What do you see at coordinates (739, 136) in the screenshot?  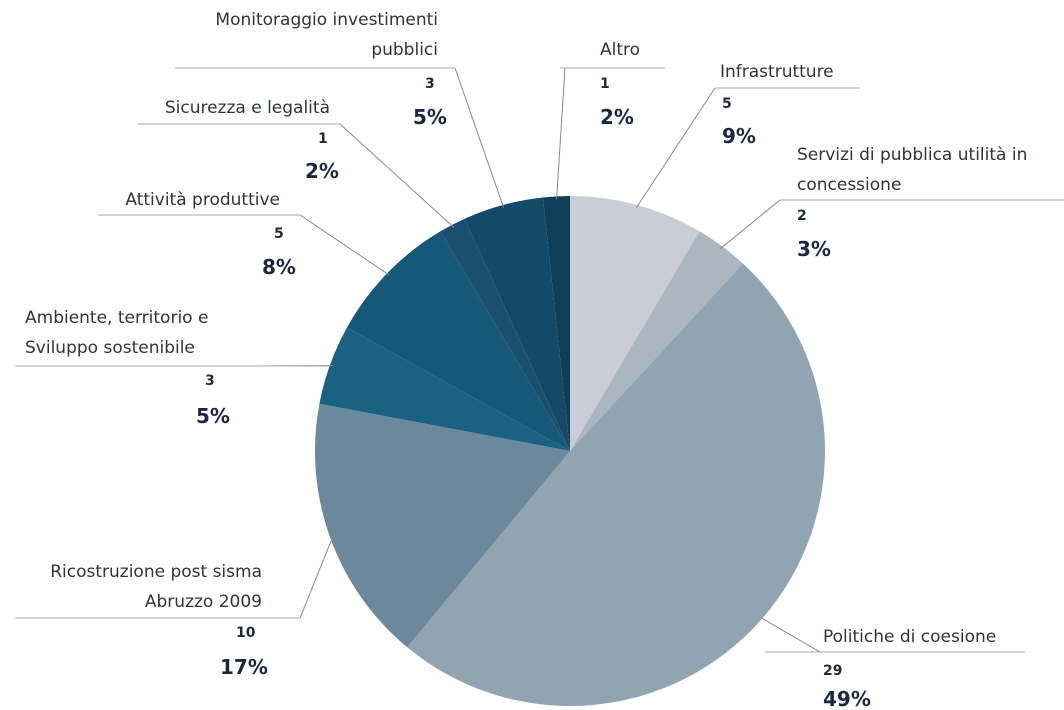 I see `slice-percent: 9%` at bounding box center [739, 136].